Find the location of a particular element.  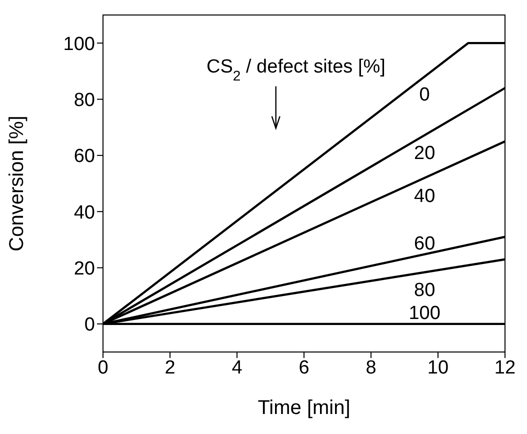

x-tick-label: 10 is located at coordinates (438, 367).